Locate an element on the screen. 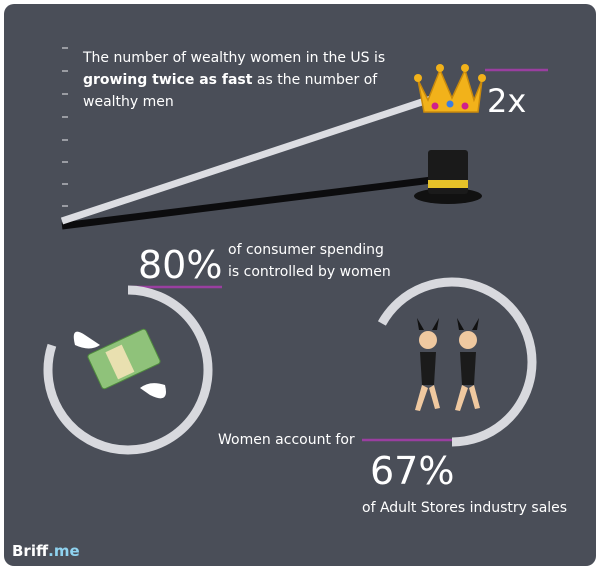  axis-ticks is located at coordinates (65, 127).